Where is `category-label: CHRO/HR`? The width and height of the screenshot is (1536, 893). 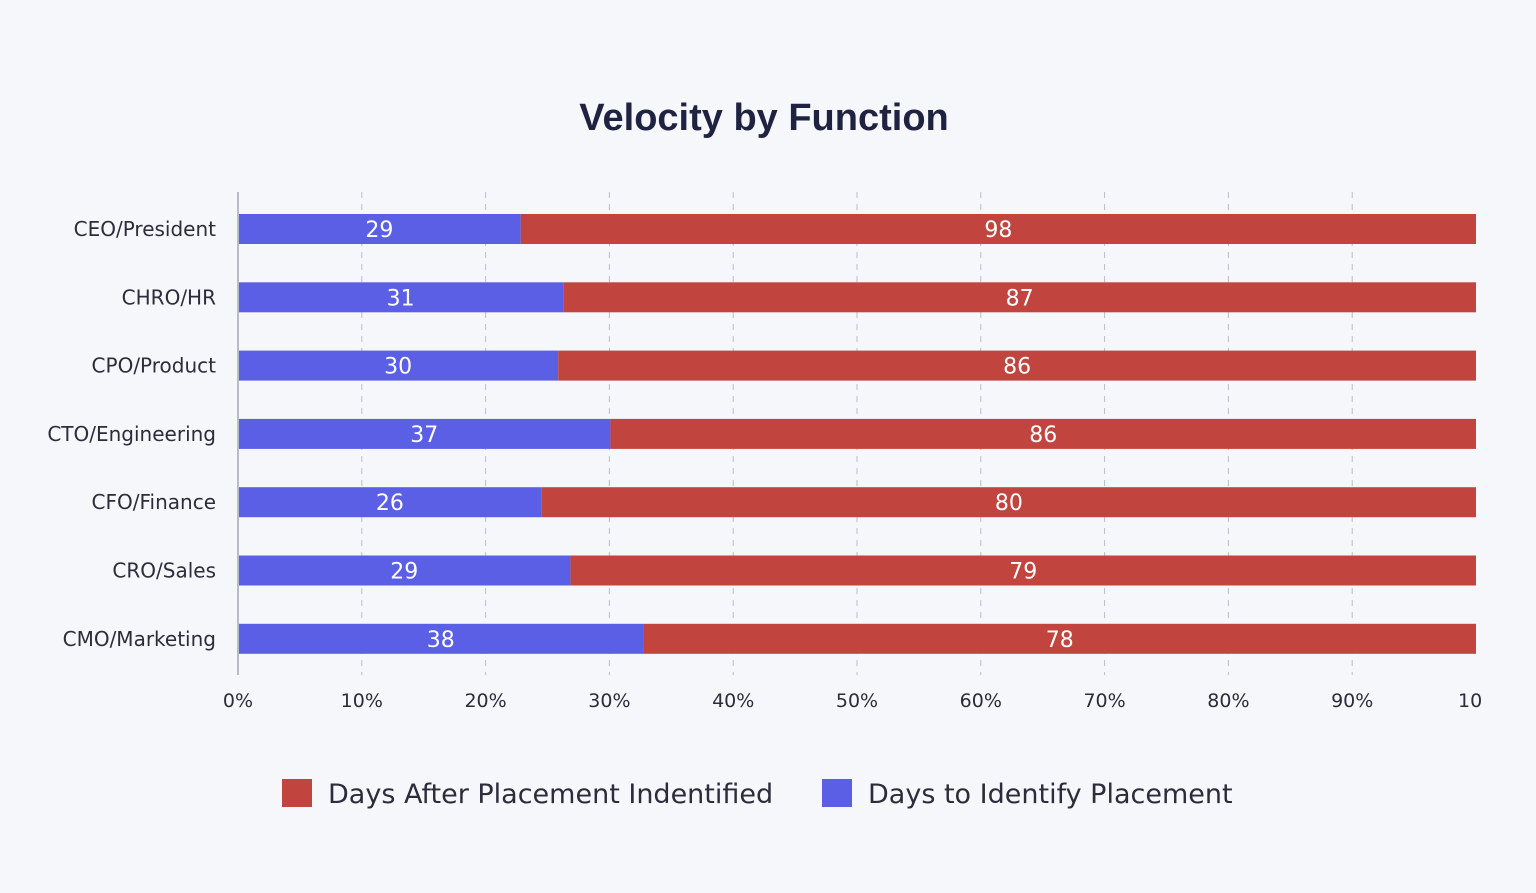
category-label: CHRO/HR is located at coordinates (169, 297).